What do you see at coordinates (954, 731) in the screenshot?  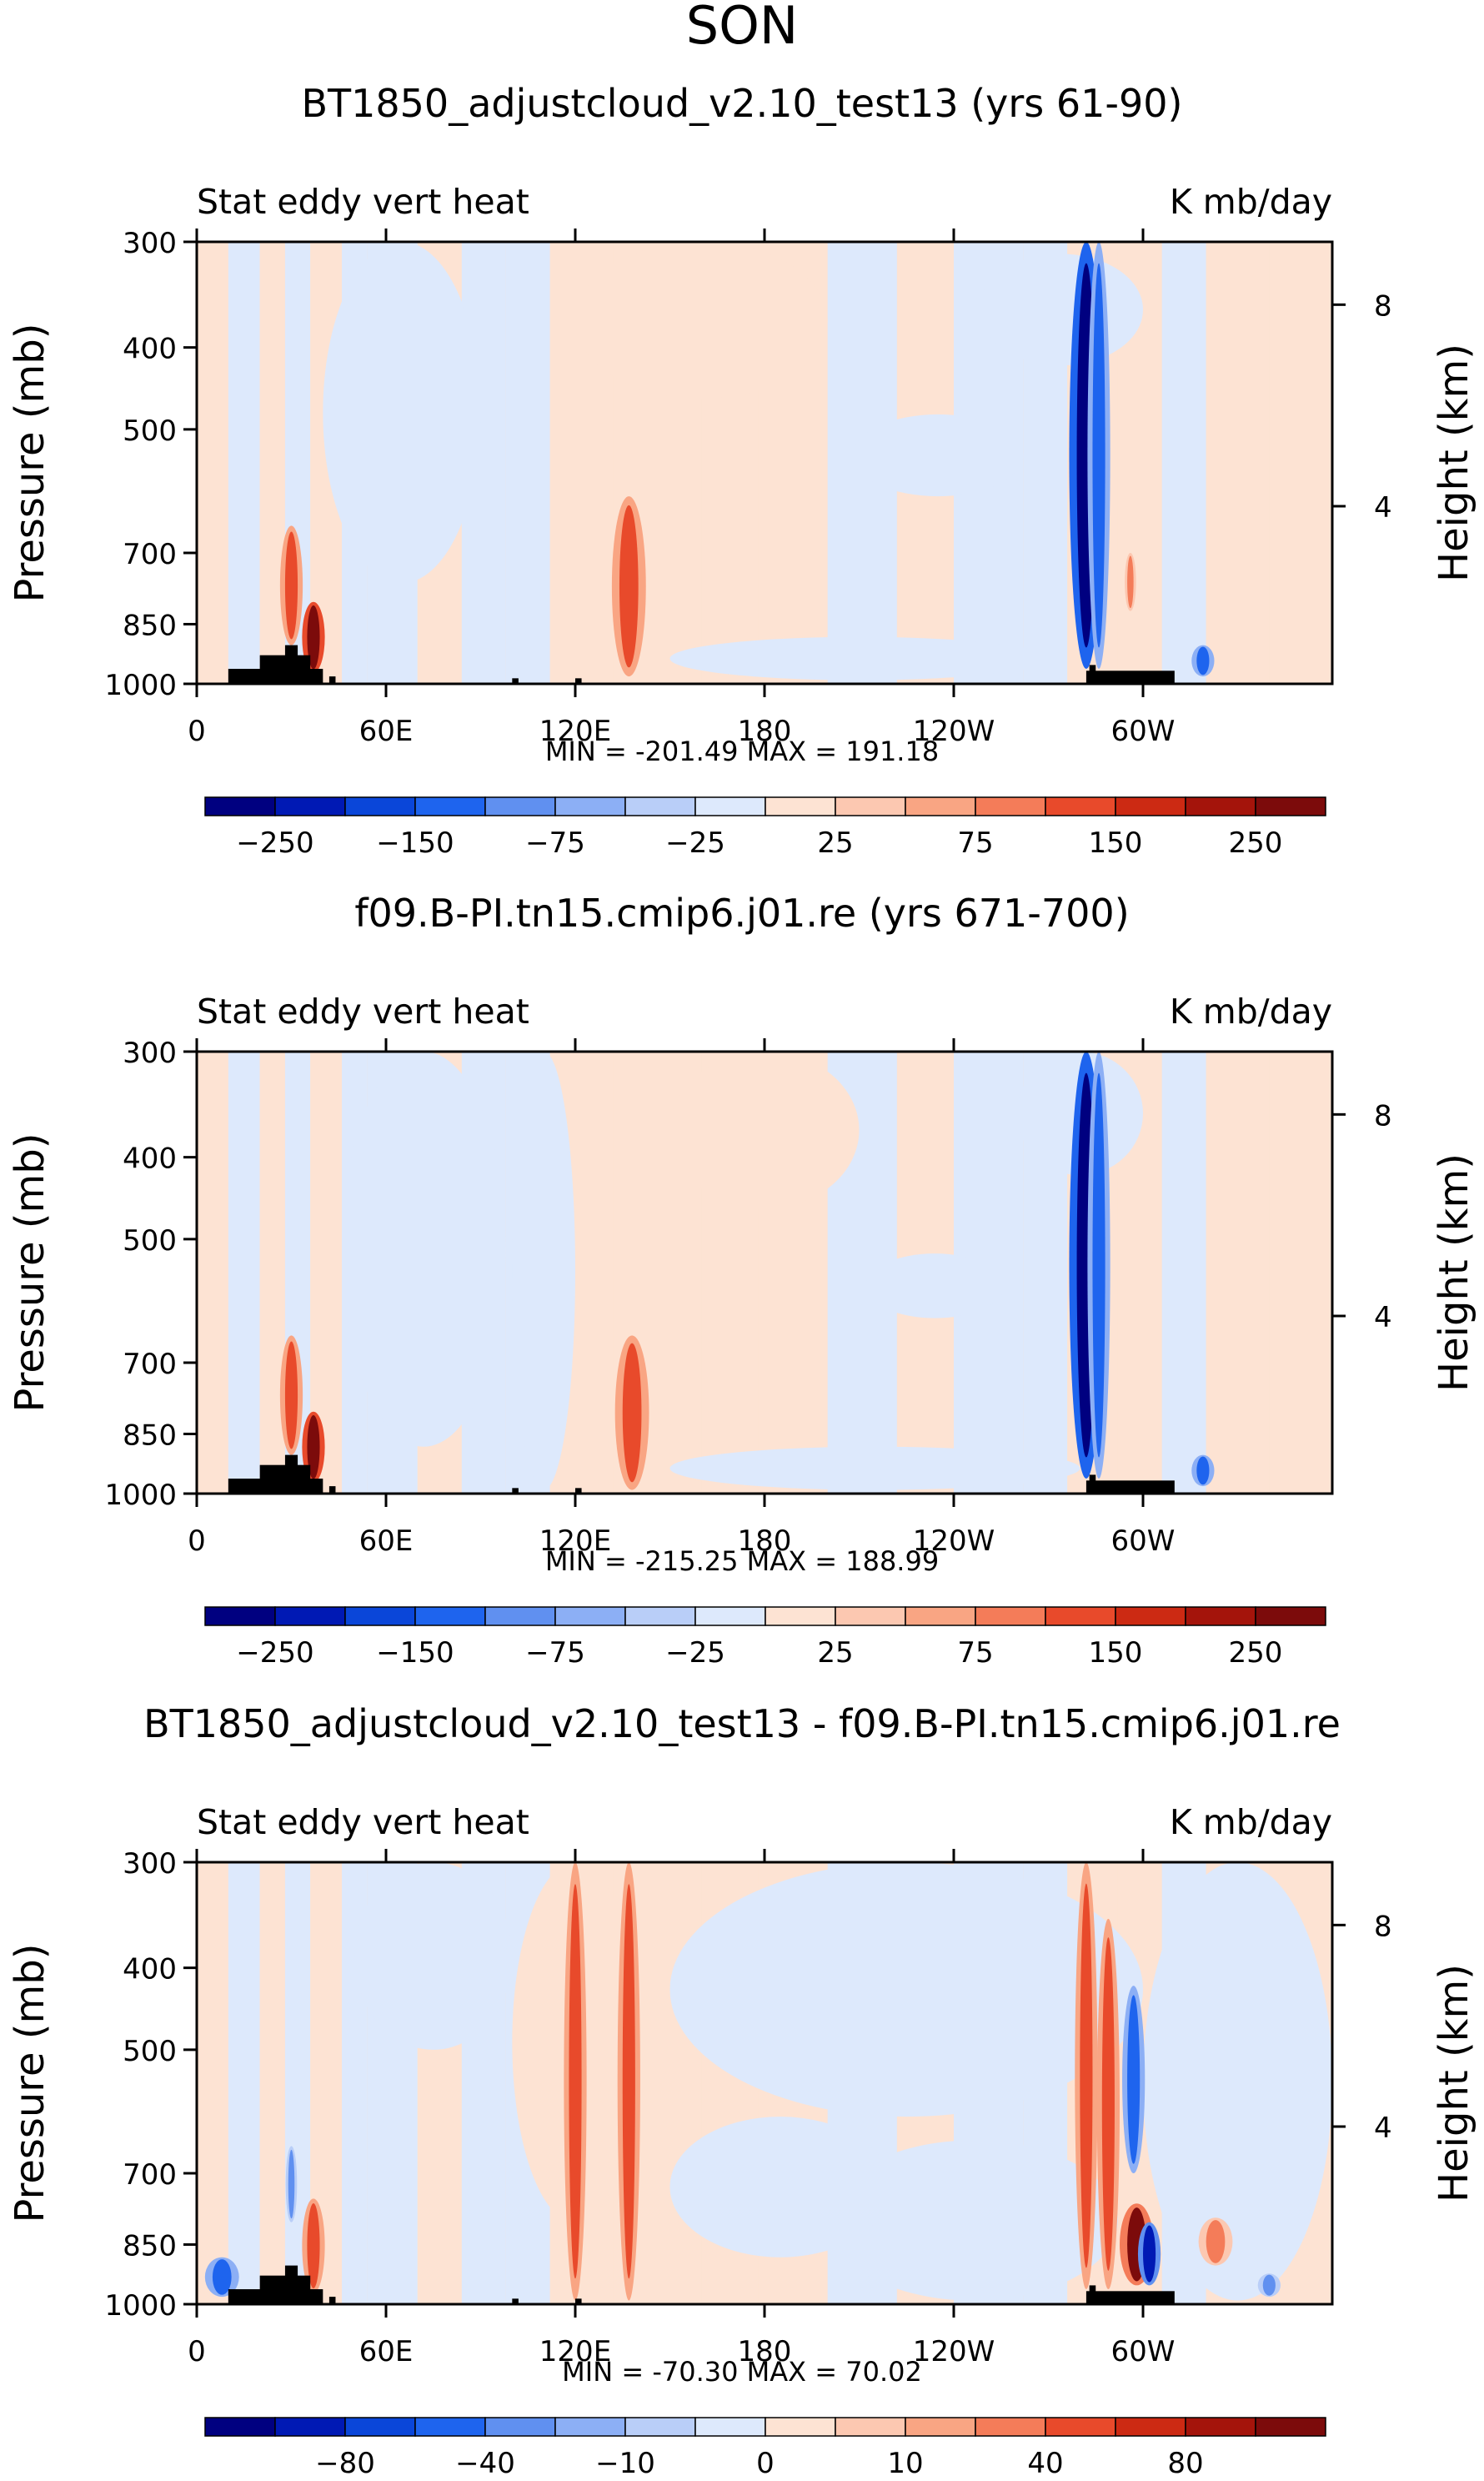 I see `x-tick-label: 120W` at bounding box center [954, 731].